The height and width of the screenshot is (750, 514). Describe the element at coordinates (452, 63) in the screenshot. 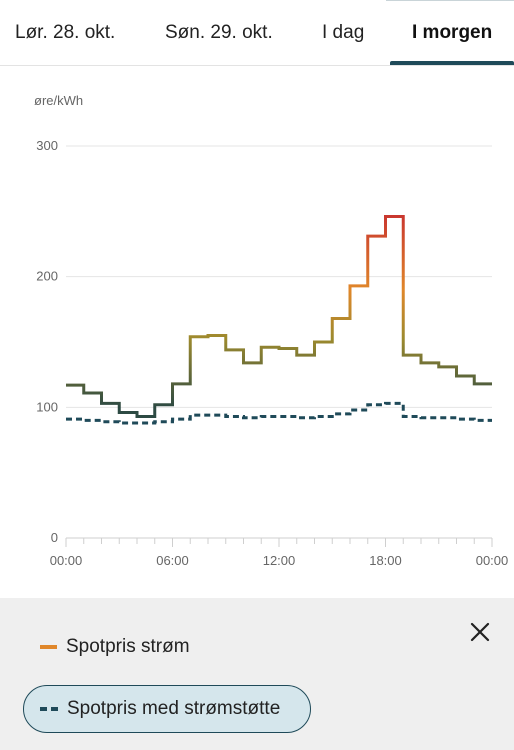

I see `active-tab-indicator` at that location.